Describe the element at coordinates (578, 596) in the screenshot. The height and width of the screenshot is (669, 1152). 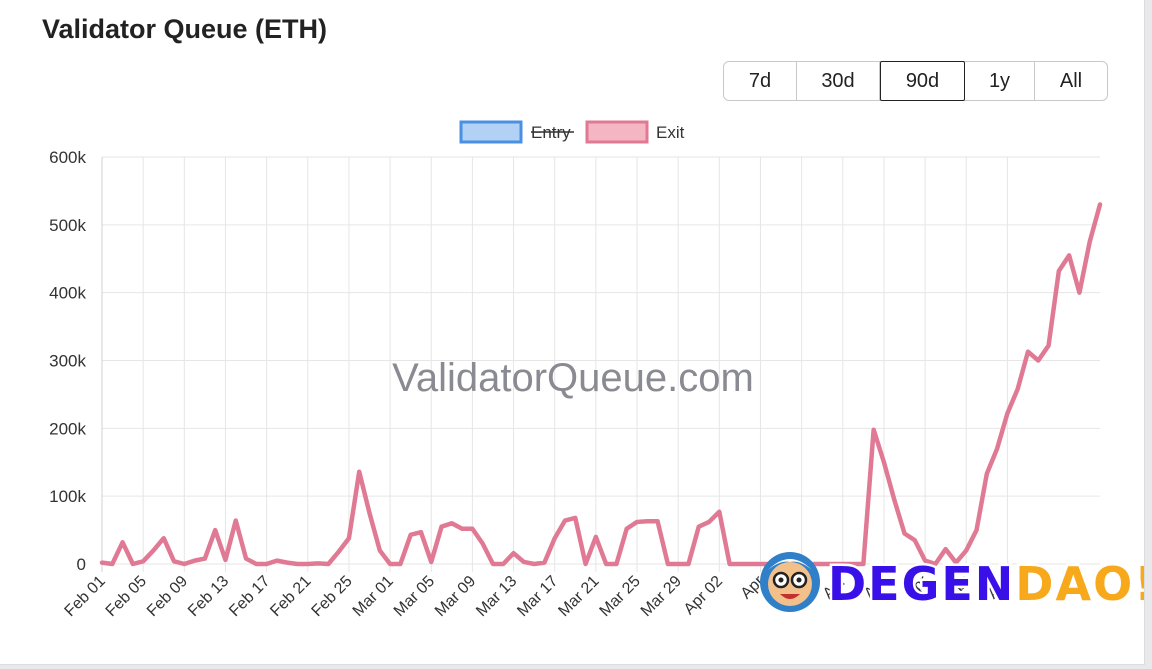
I see `x-tick-label: Mar 21` at that location.